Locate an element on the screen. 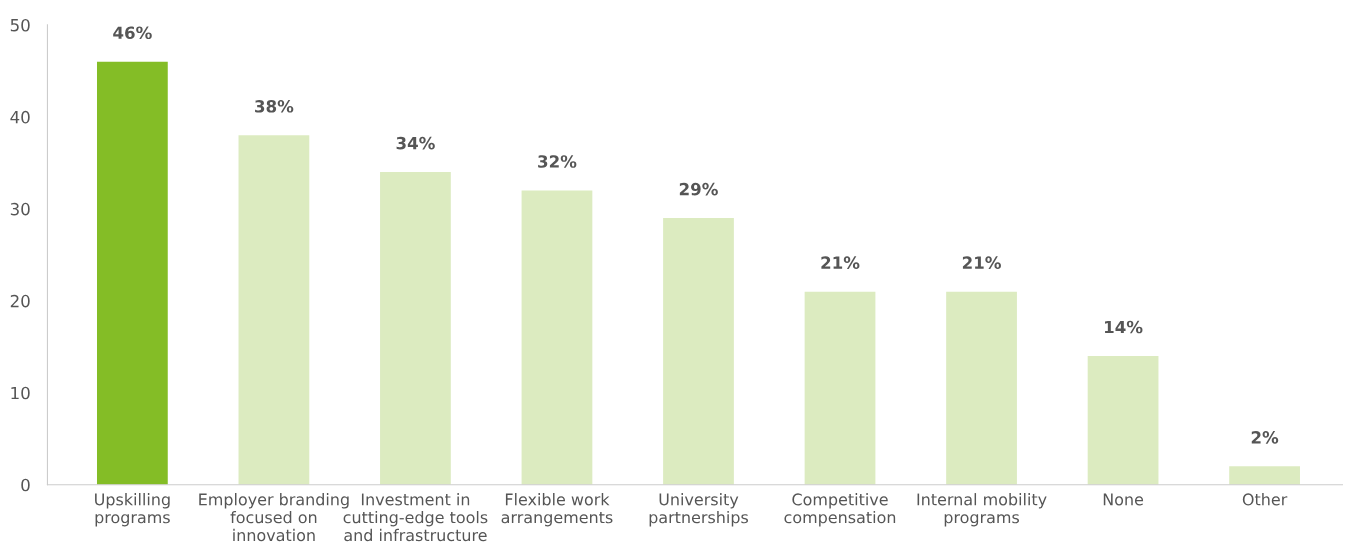  data-label: 2% is located at coordinates (1265, 437).